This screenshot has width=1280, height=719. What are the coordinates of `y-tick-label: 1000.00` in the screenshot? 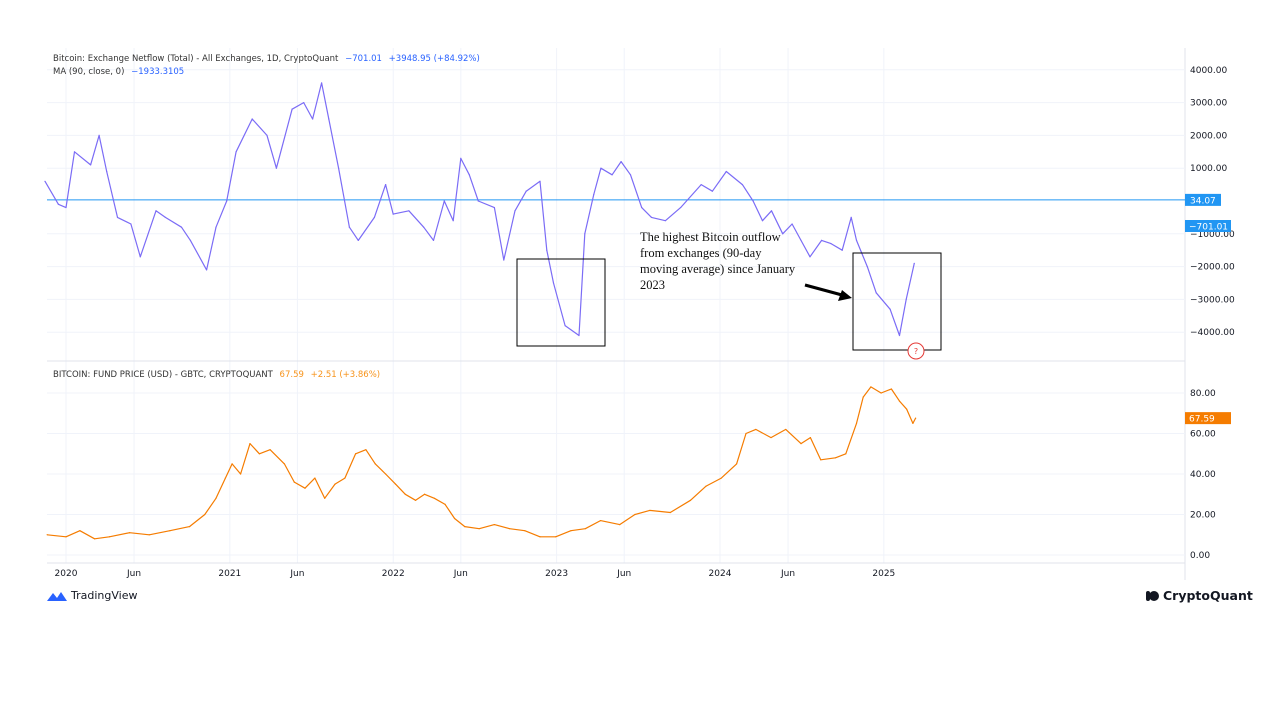 It's located at (1208, 169).